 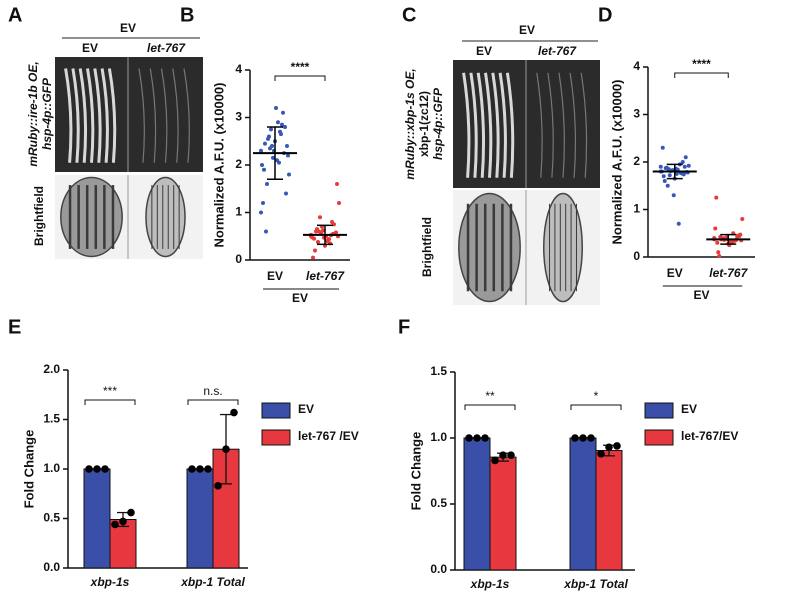 I want to click on x-tick-label: xbp-1s, so click(x=110, y=582).